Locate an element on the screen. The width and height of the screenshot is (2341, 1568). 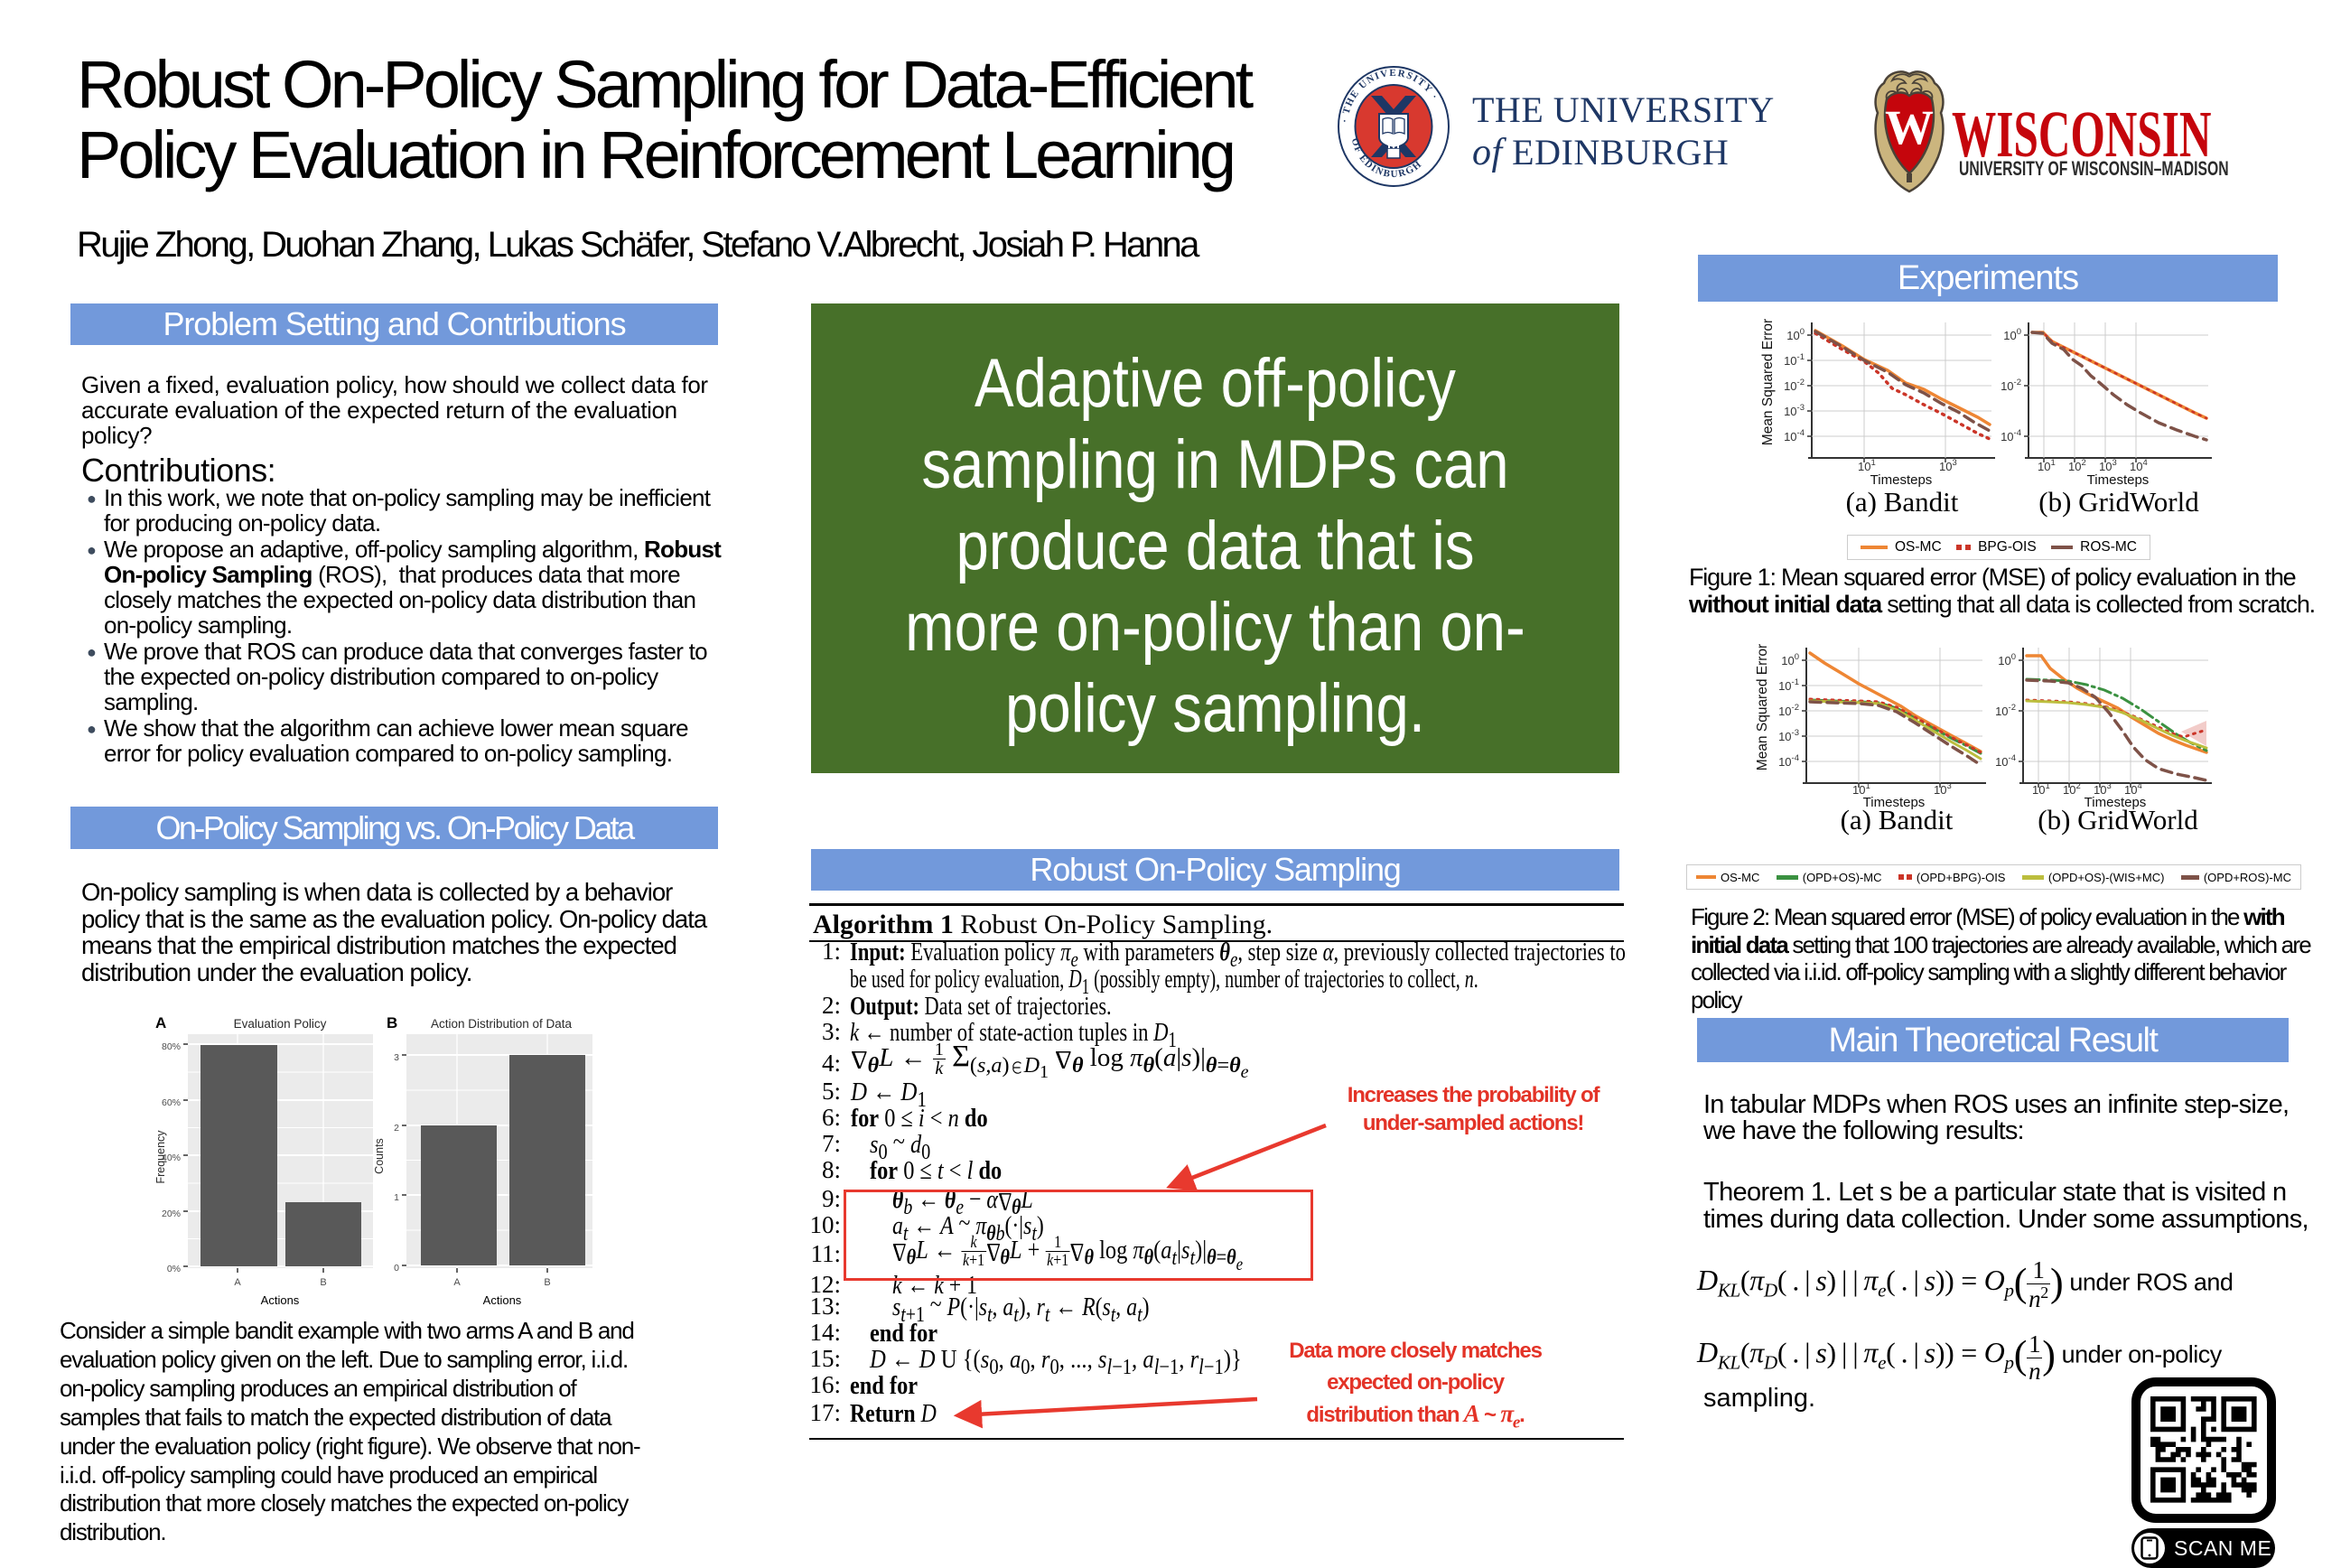
svg-text: 10⁴ is located at coordinates (2139, 465).